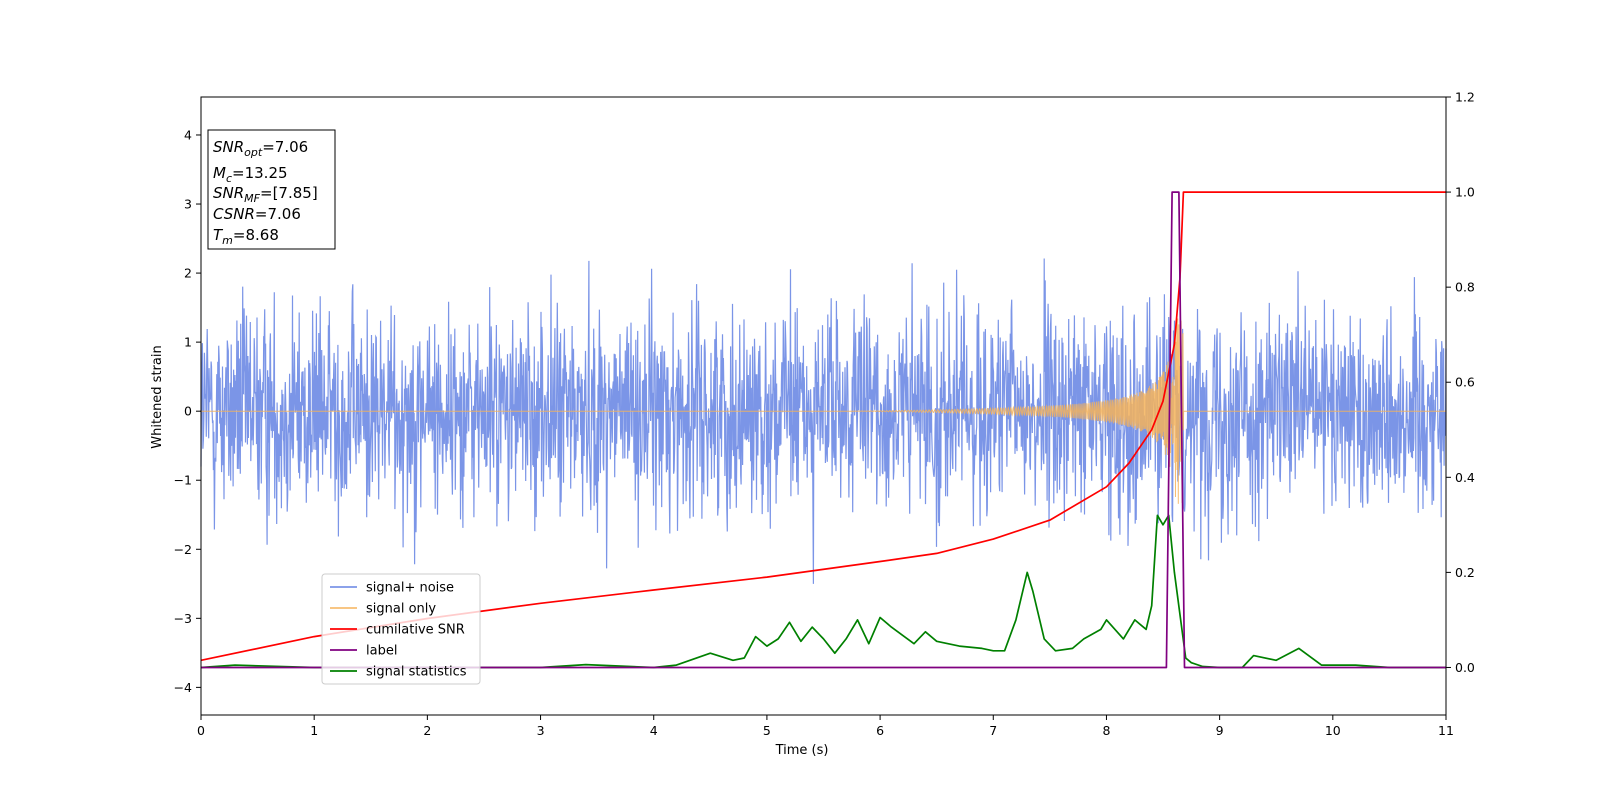 The height and width of the screenshot is (800, 1600). I want to click on x-tick-label: 10, so click(1333, 730).